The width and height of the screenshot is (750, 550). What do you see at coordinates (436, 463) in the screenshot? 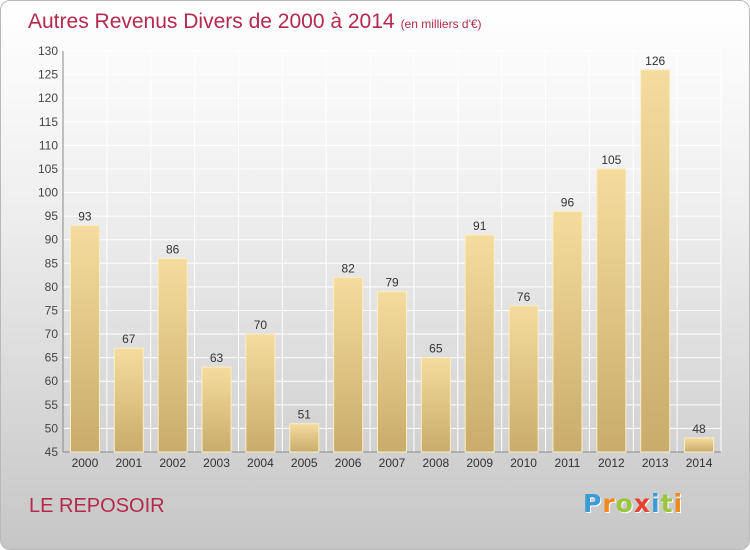
I see `x-tick-label: 2008` at bounding box center [436, 463].